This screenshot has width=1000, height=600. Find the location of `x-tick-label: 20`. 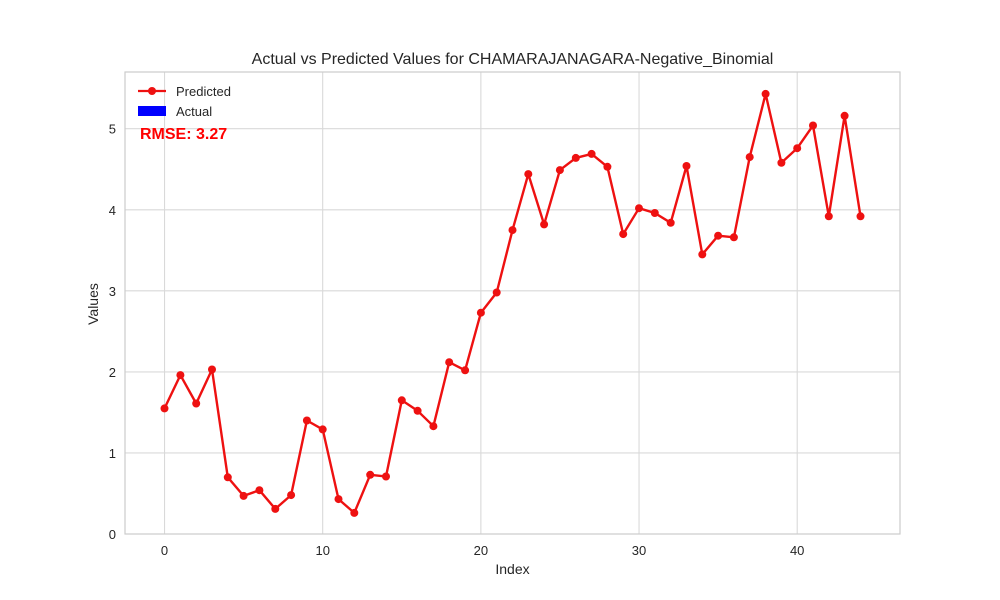

x-tick-label: 20 is located at coordinates (481, 550).